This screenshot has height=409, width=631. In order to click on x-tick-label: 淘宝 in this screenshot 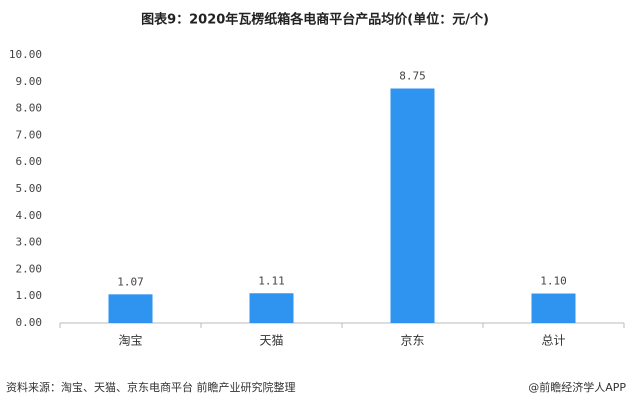, I will do `click(130, 341)`.